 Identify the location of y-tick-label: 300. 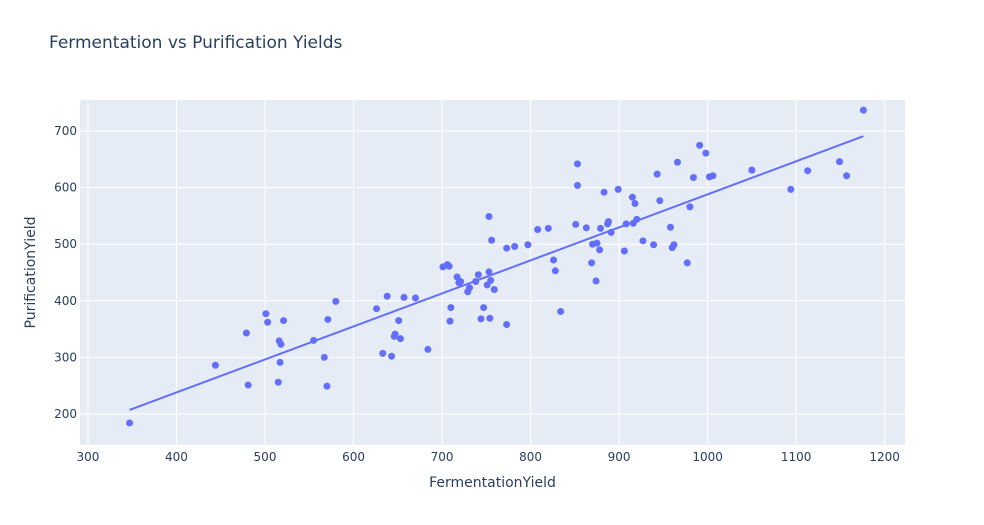
(65, 357).